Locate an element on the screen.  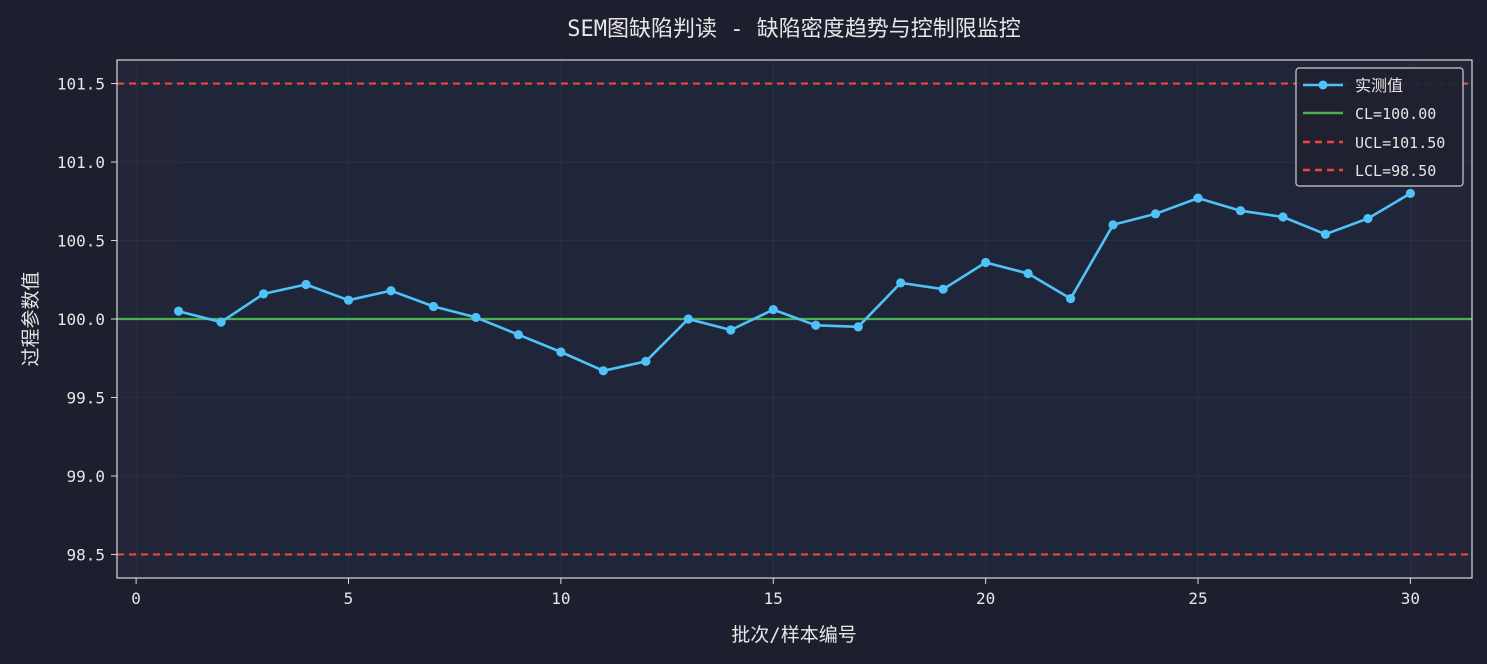
legend-box is located at coordinates (1379, 127).